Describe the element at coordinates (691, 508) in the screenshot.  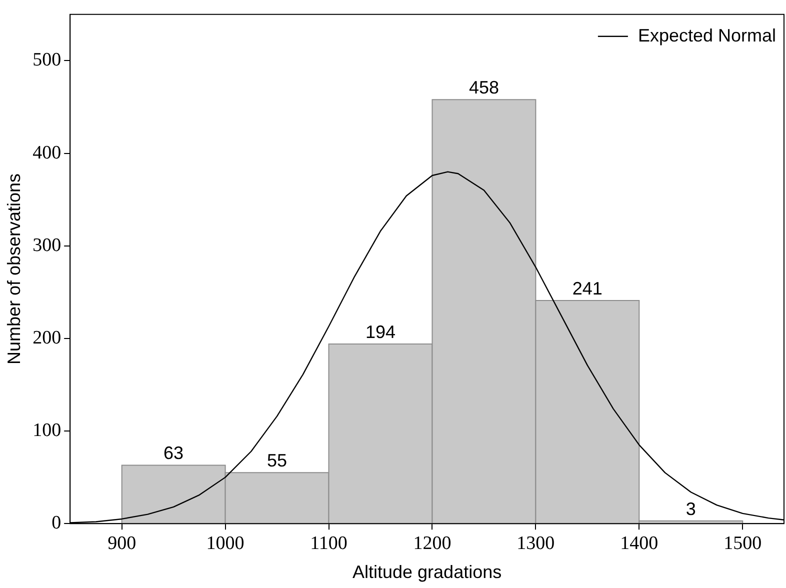
I see `data-label: 3` at that location.